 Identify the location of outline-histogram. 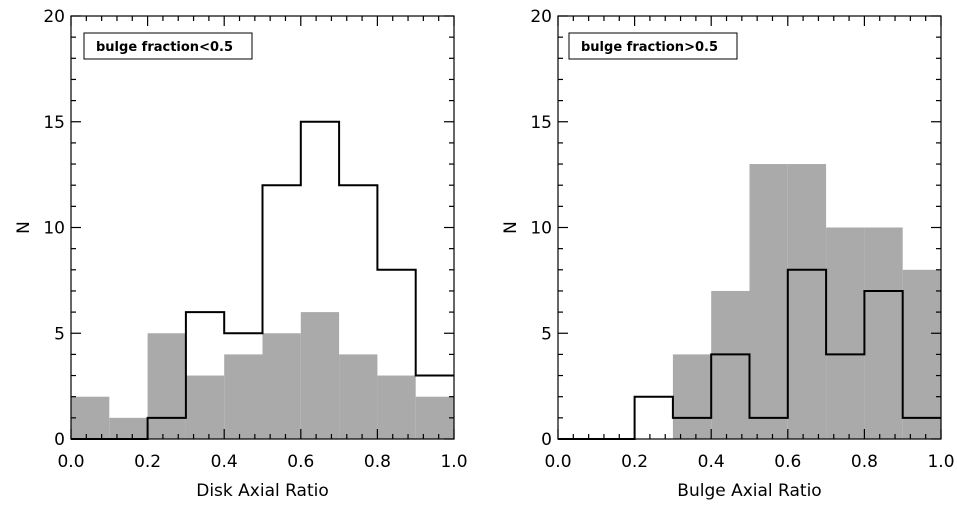
(749, 354).